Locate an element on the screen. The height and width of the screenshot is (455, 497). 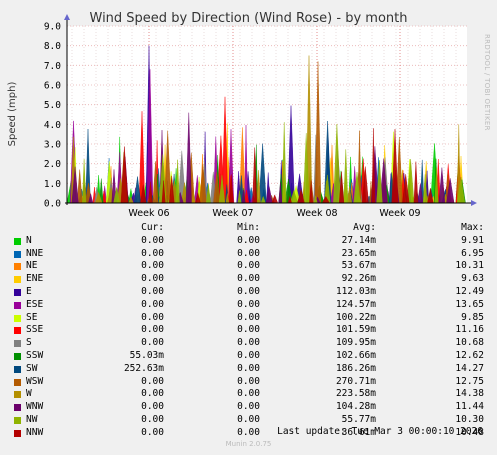
legend-row-ese: ESE 0.00 0.00 124.57m 13.65 is located at coordinates (250, 305).